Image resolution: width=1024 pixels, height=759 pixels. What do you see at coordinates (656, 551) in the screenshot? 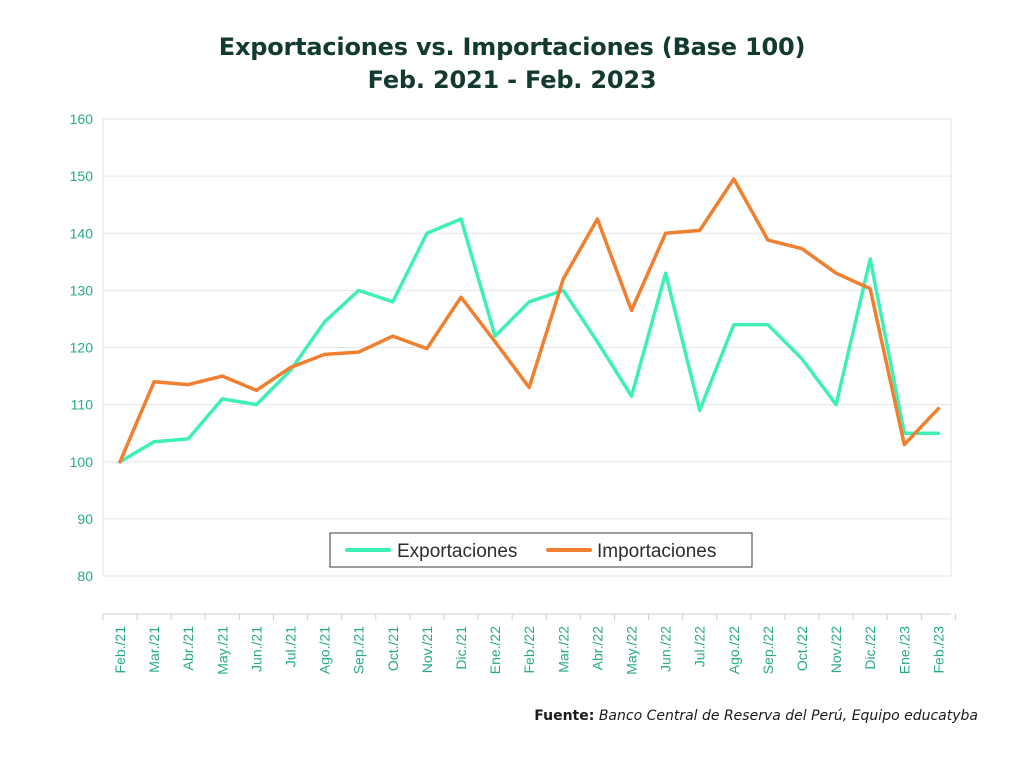
I see `legend-label: Importaciones` at bounding box center [656, 551].